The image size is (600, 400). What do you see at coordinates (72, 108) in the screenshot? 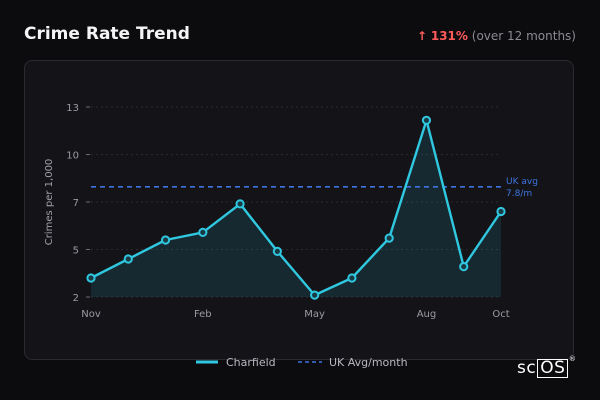
I see `y-tick-label: 13` at bounding box center [72, 108].